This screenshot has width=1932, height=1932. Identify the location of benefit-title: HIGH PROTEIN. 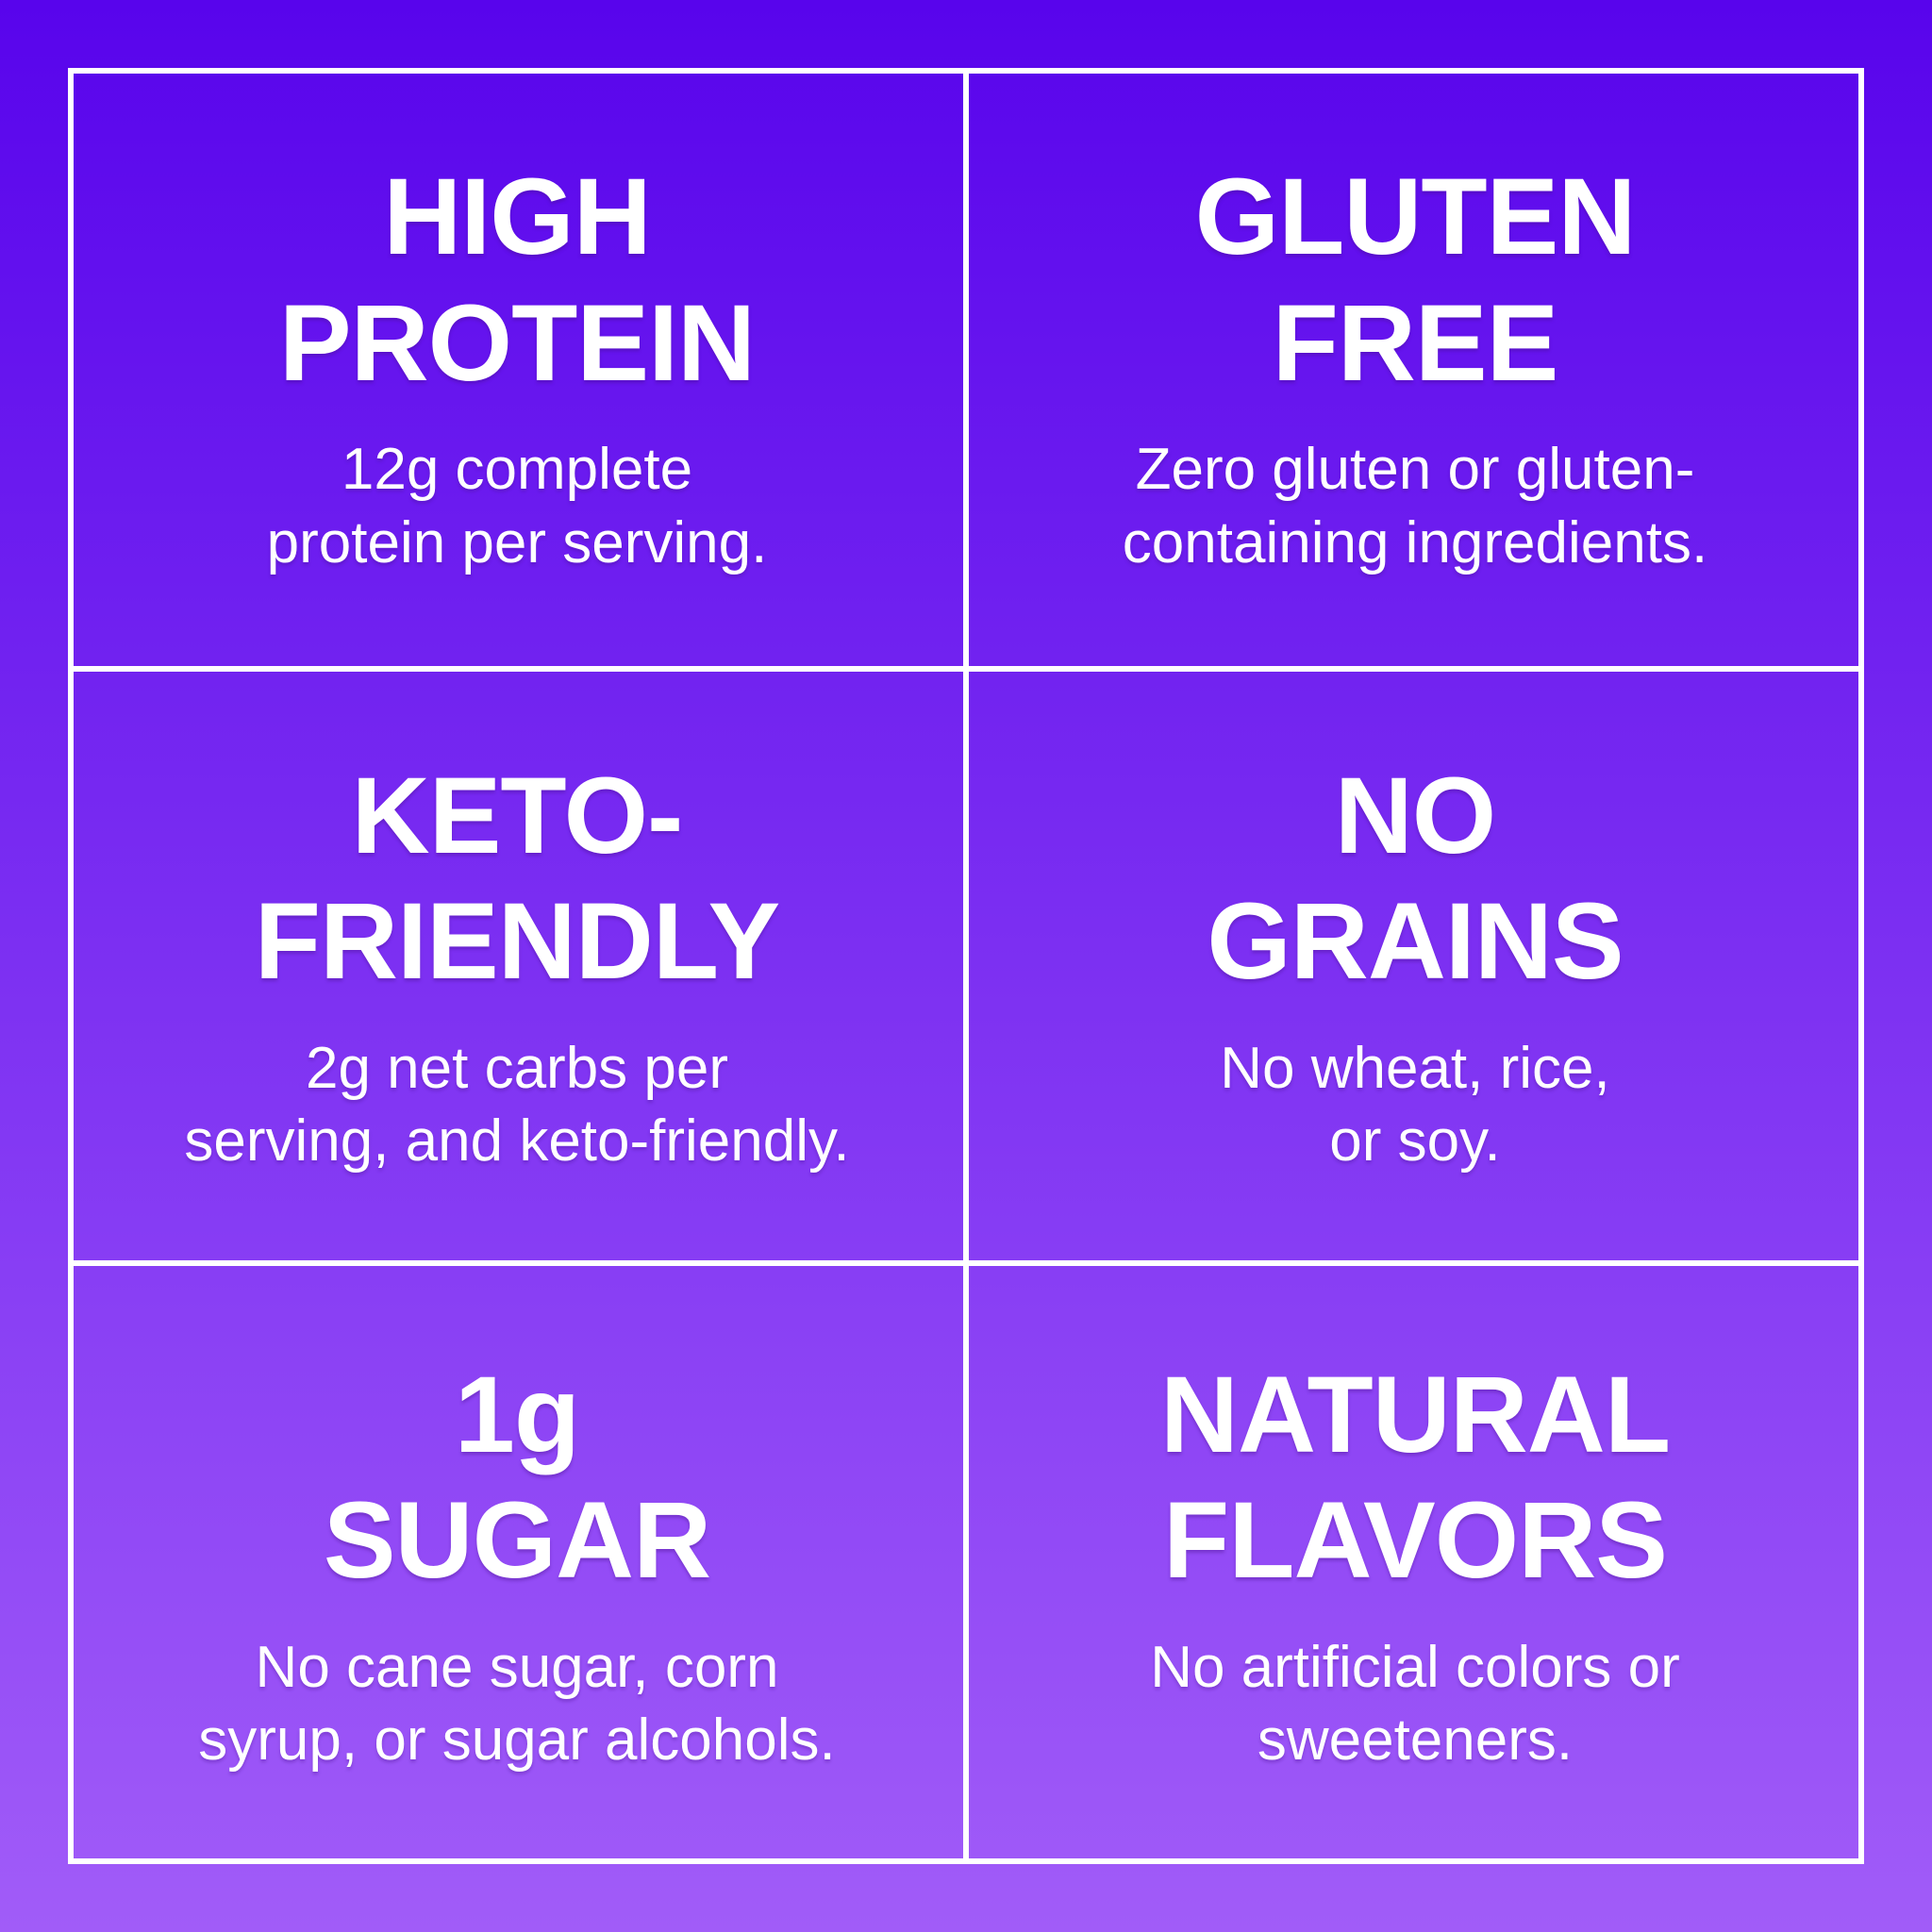
(517, 280).